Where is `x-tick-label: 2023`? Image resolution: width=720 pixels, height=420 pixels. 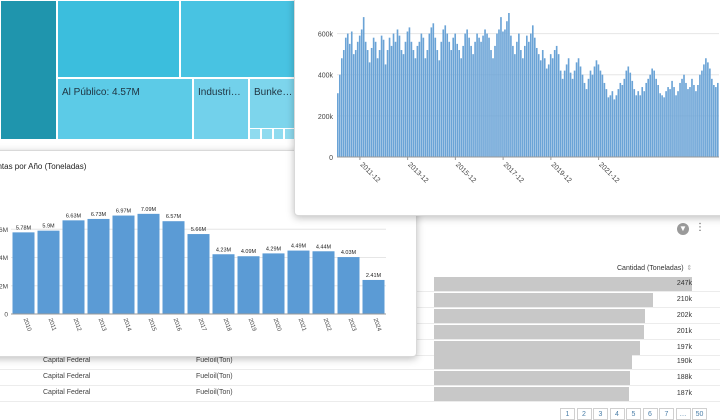
x-tick-label: 2023 is located at coordinates (352, 325).